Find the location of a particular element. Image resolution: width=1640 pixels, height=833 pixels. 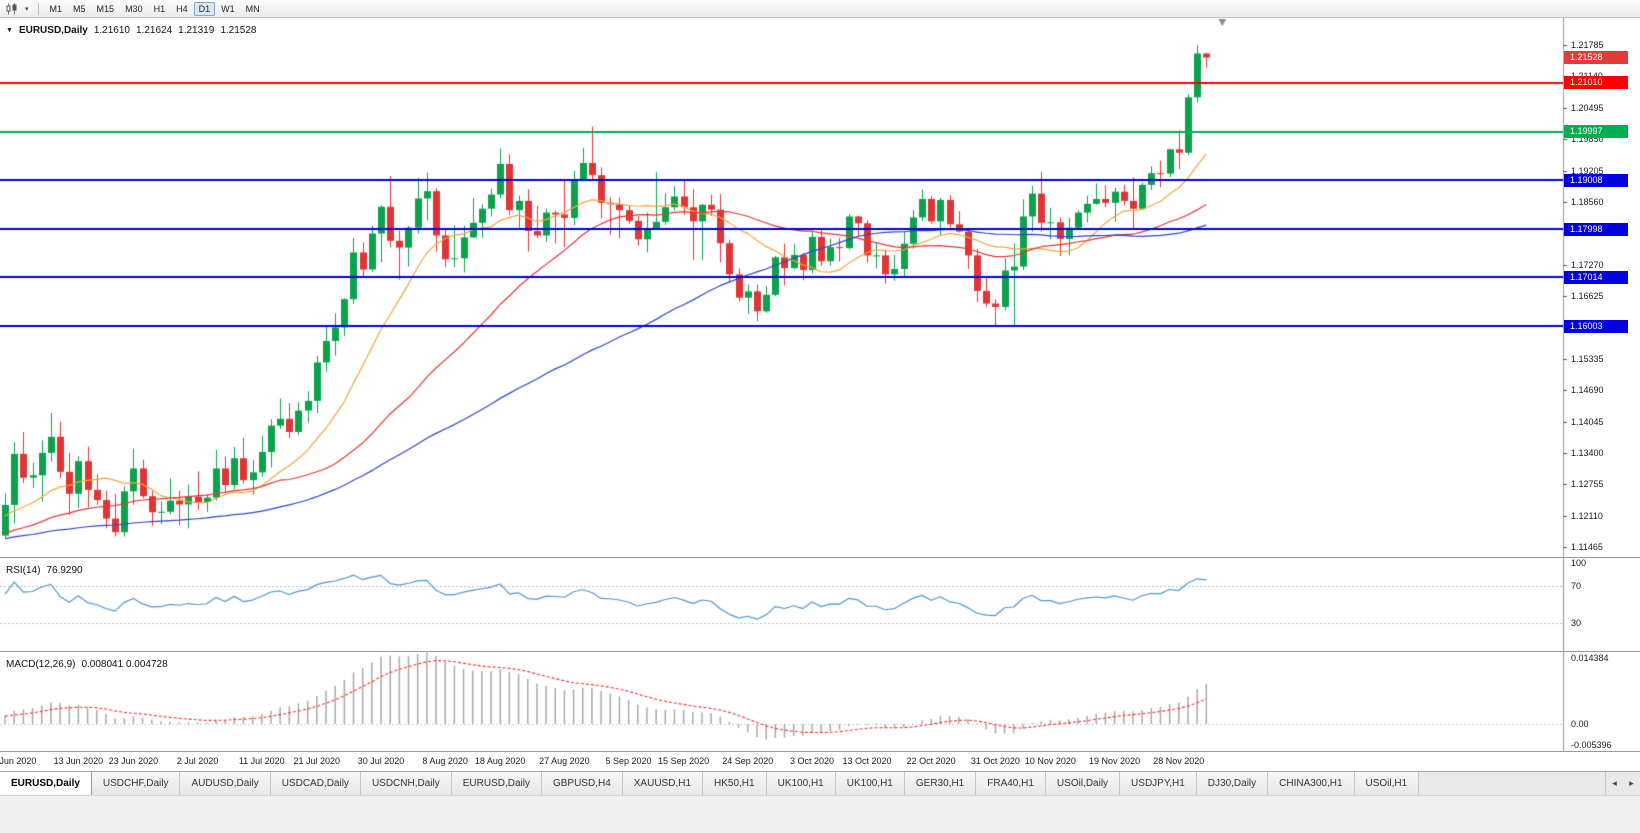

timeframe-button-MN: MN is located at coordinates (252, 8).